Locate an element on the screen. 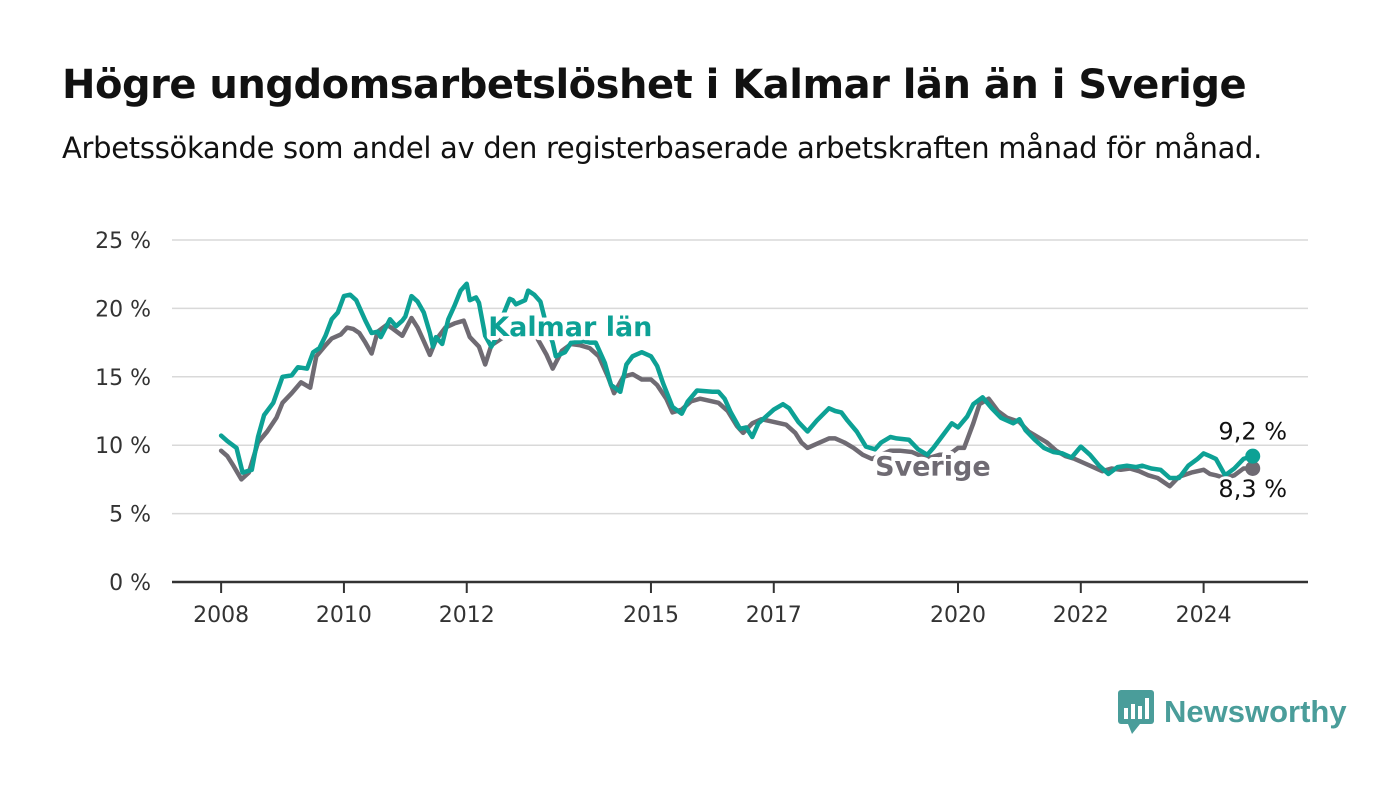 This screenshot has width=1400, height=794. series-endpoint-kalmar-lan is located at coordinates (1253, 456).